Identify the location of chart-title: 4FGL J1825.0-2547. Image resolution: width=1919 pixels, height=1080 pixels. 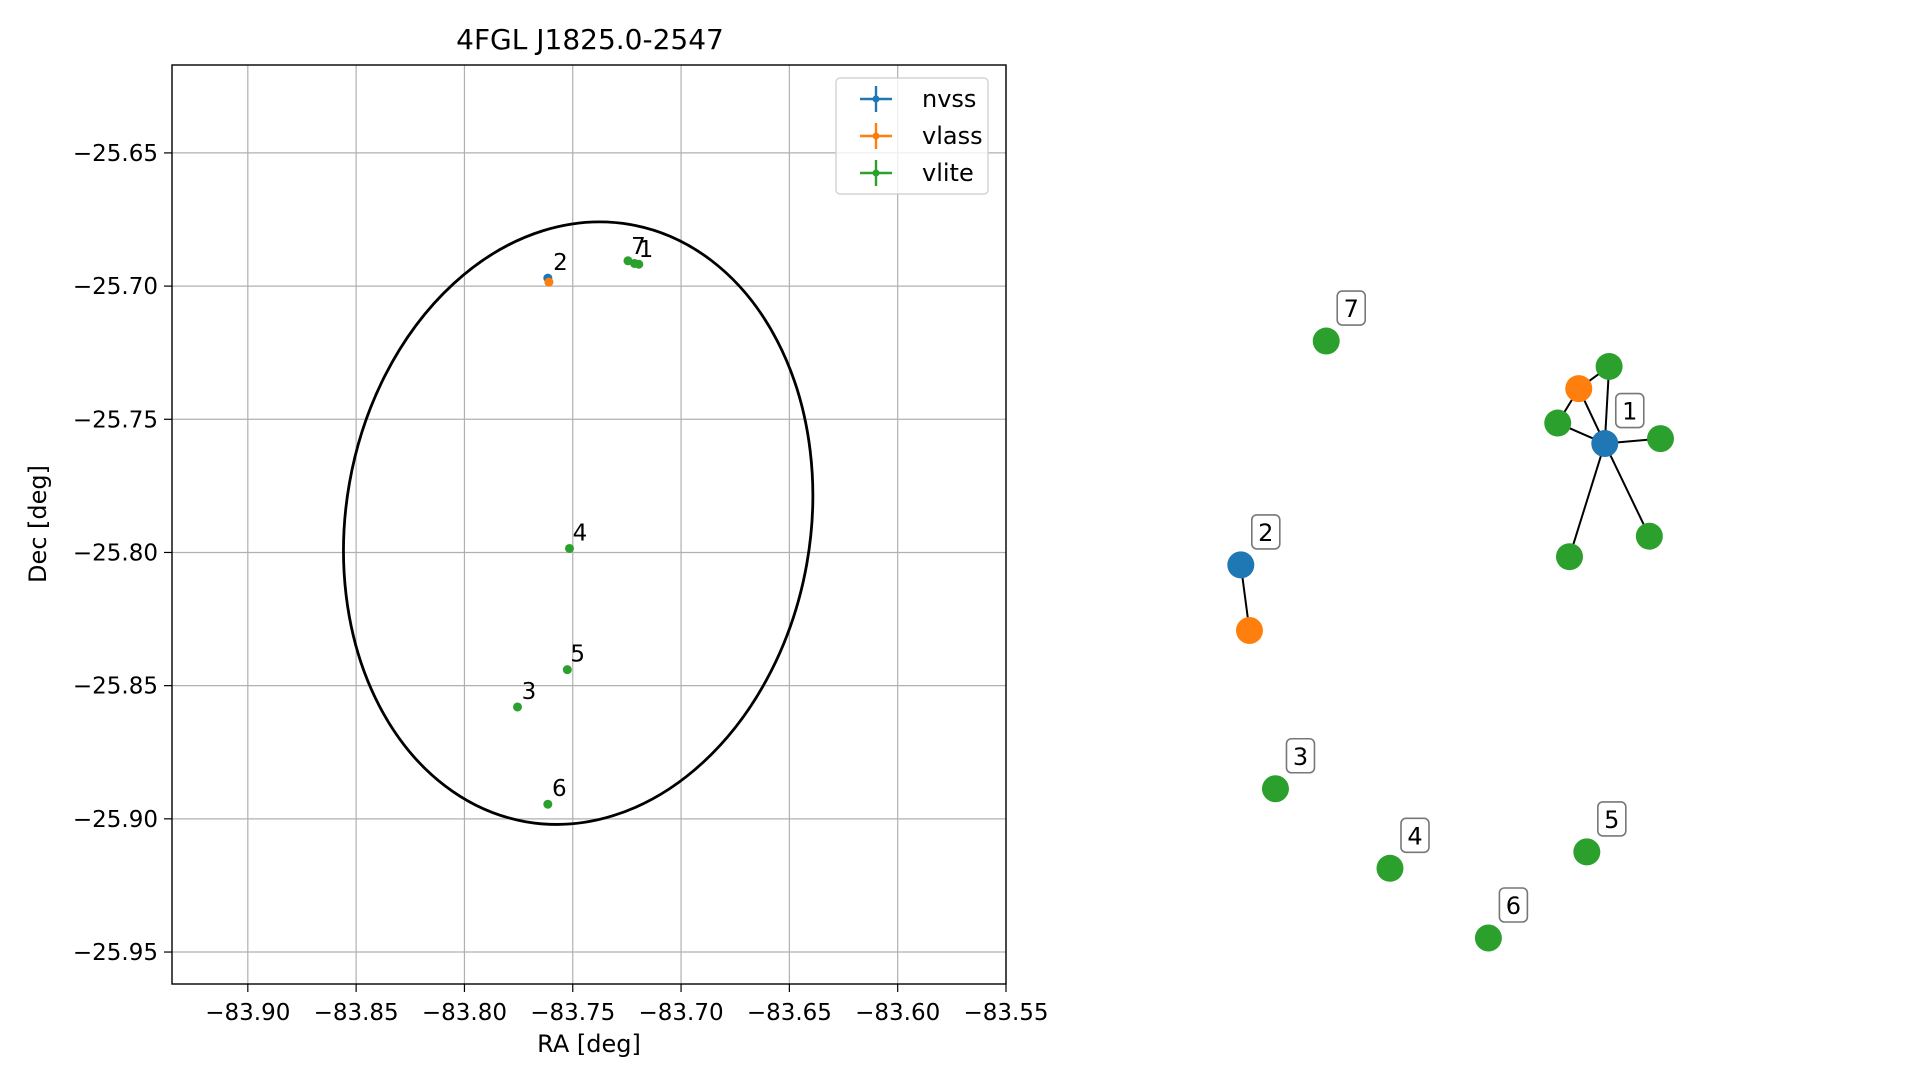
(590, 39).